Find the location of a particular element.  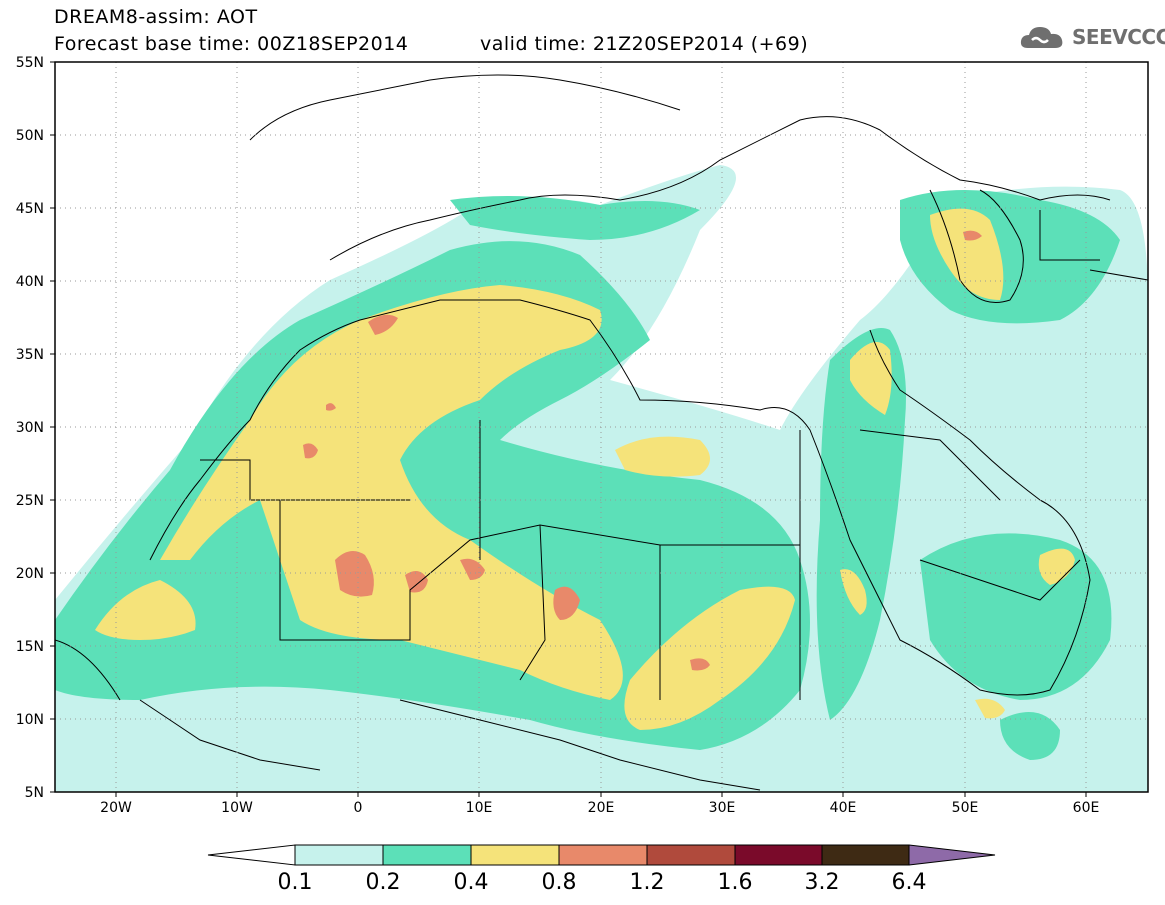

colorbar-label: 1.6 is located at coordinates (735, 882).